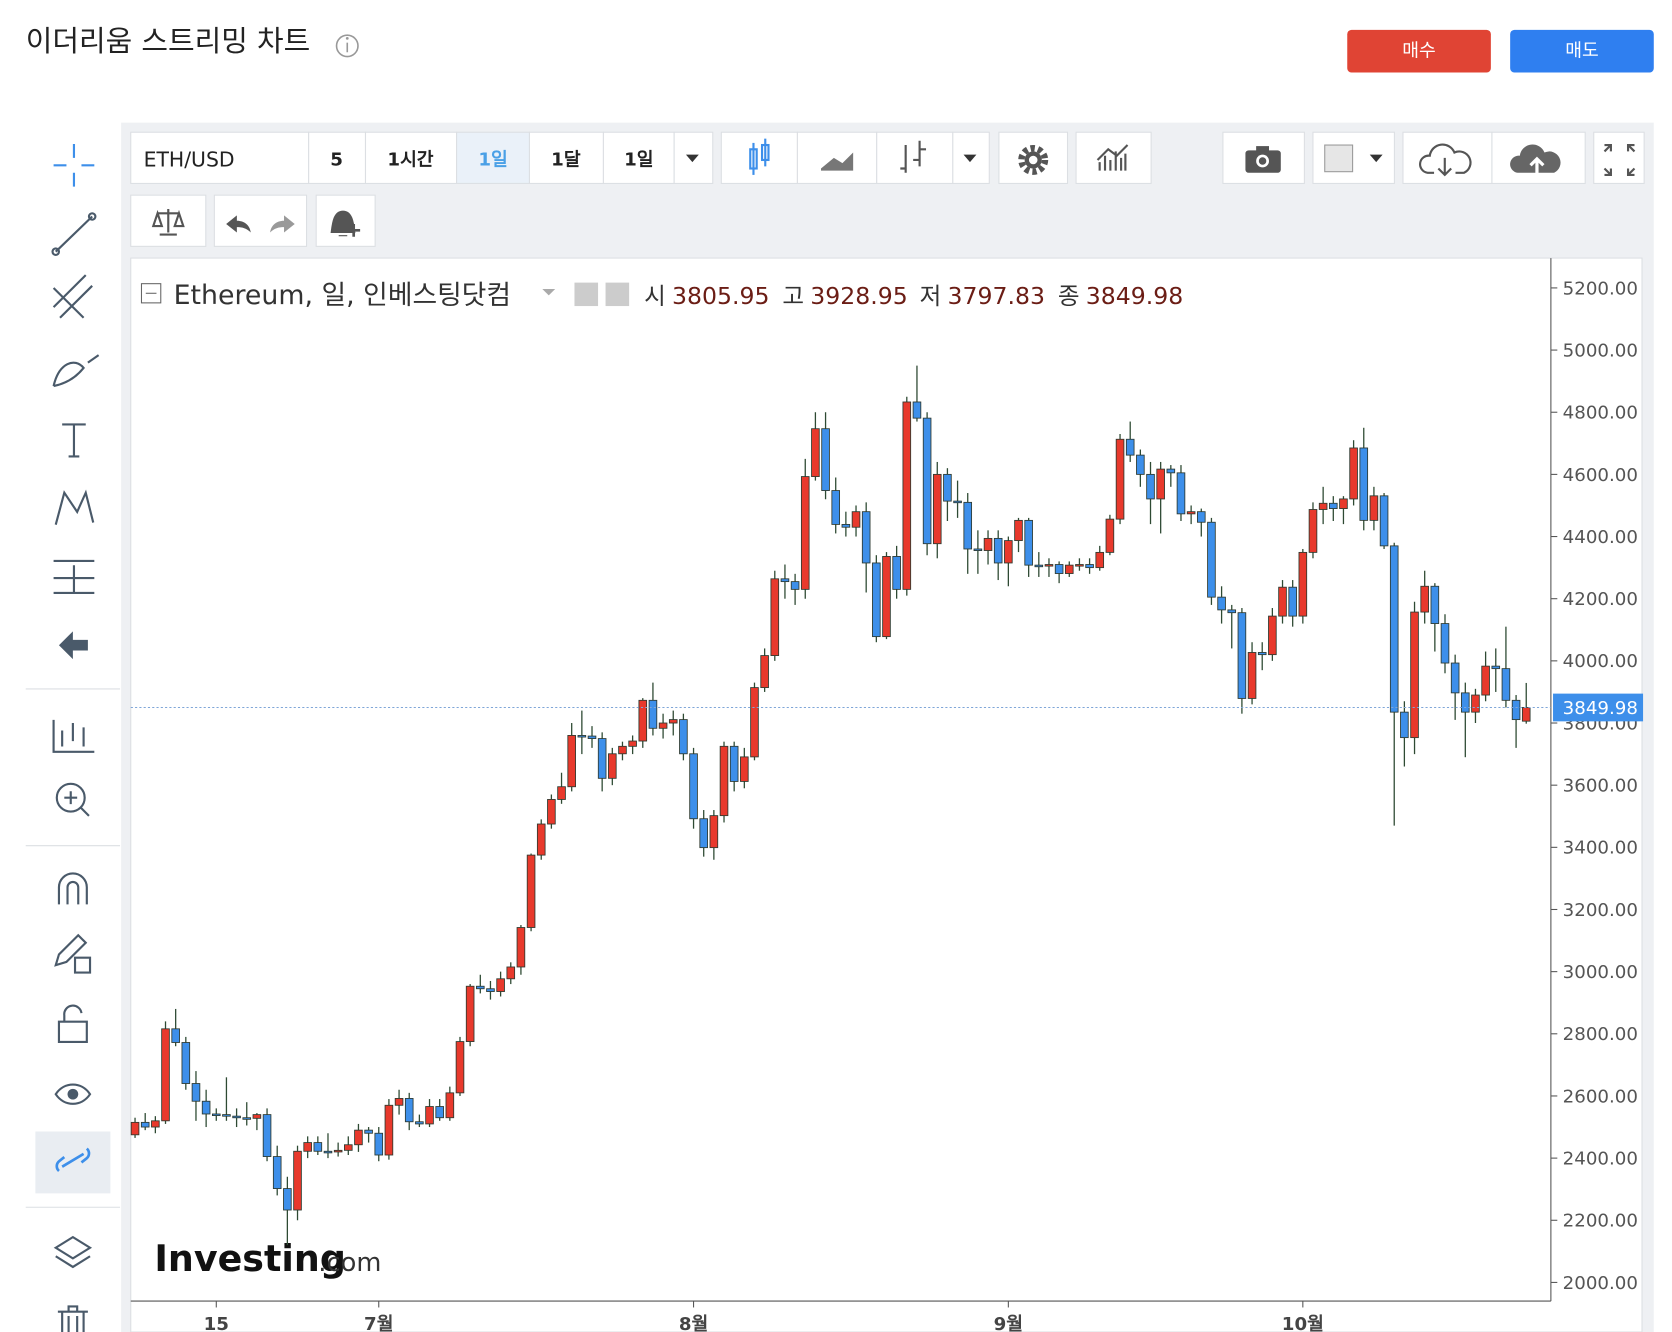  Describe the element at coordinates (73, 1162) in the screenshot. I see `link-tool-bg` at that location.